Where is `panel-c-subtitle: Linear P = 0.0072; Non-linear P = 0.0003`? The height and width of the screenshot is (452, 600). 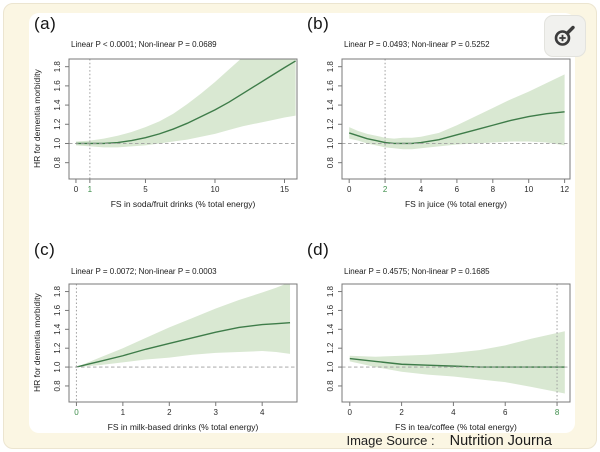 panel-c-subtitle: Linear P = 0.0072; Non-linear P = 0.0003 is located at coordinates (144, 271).